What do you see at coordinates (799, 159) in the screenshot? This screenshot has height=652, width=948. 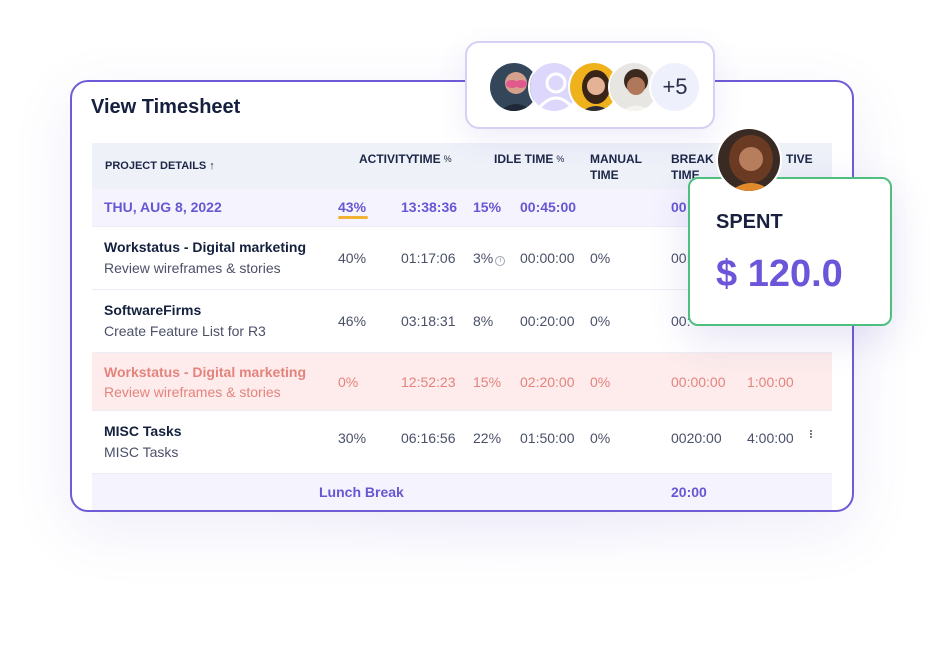 I see `col-productive: TIVE` at bounding box center [799, 159].